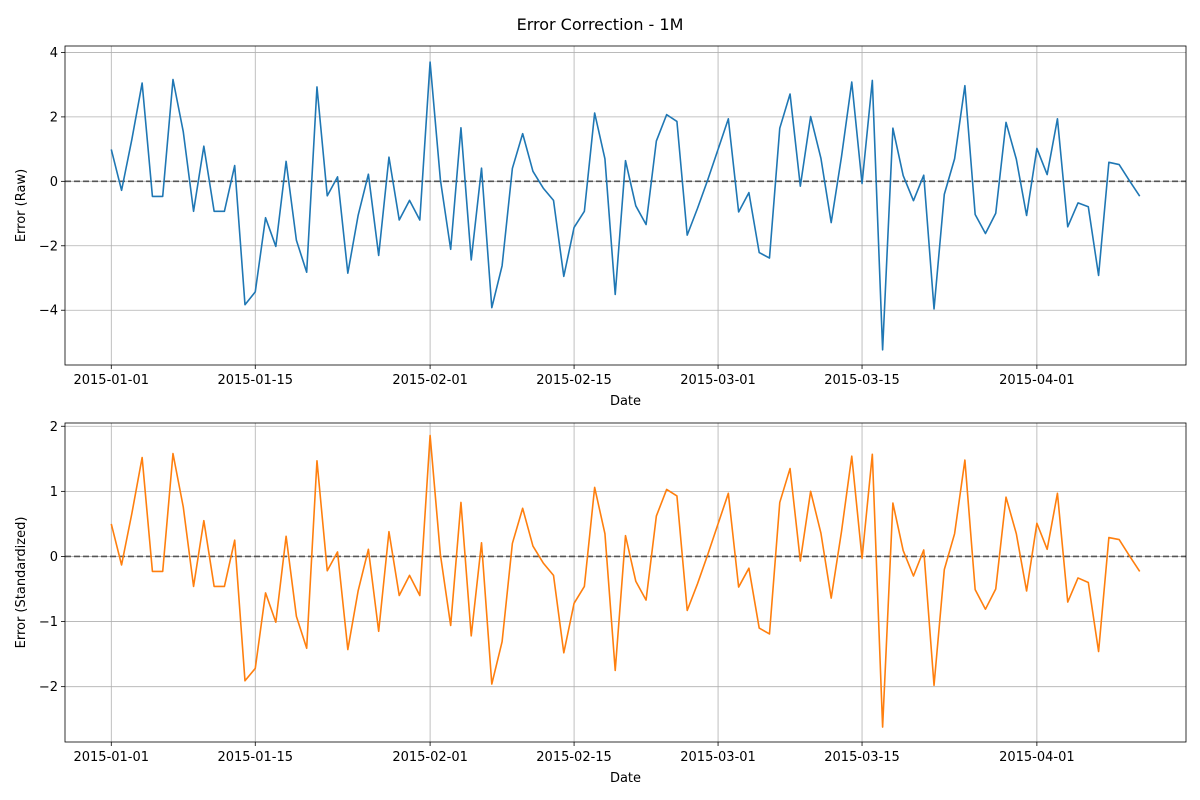  Describe the element at coordinates (48, 622) in the screenshot. I see `y-tick-label: −1` at that location.